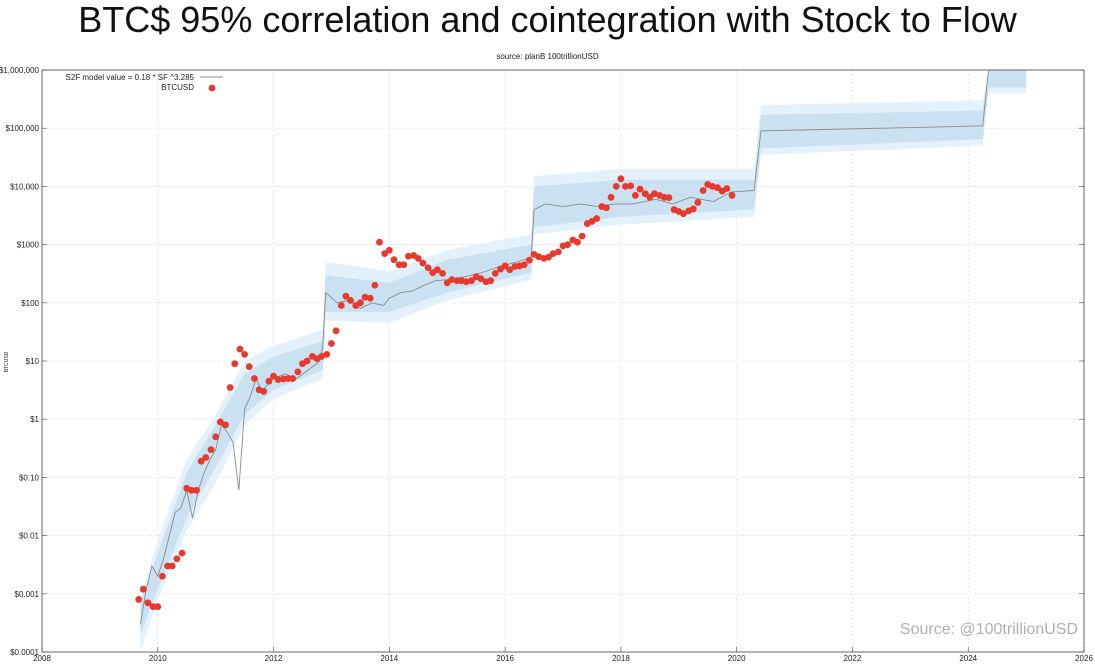  Describe the element at coordinates (968, 658) in the screenshot. I see `x-tick-label: 2024` at that location.